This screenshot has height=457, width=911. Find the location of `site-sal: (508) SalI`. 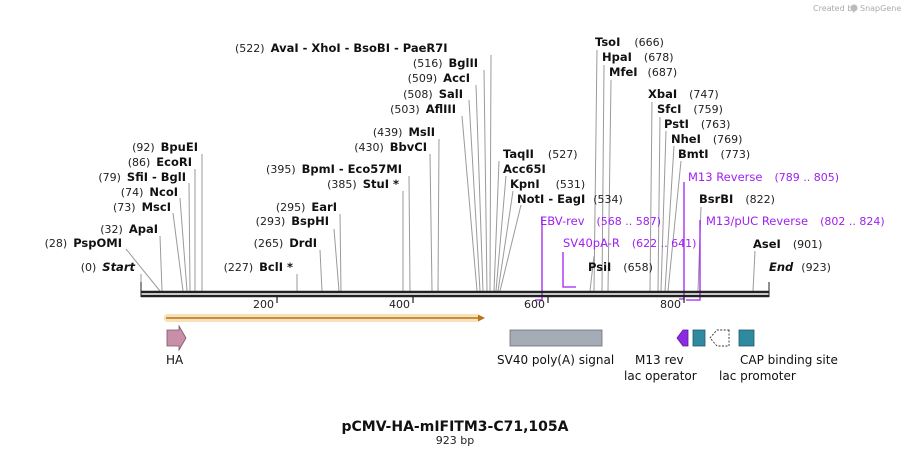

site-sal: (508) SalI is located at coordinates (433, 94).